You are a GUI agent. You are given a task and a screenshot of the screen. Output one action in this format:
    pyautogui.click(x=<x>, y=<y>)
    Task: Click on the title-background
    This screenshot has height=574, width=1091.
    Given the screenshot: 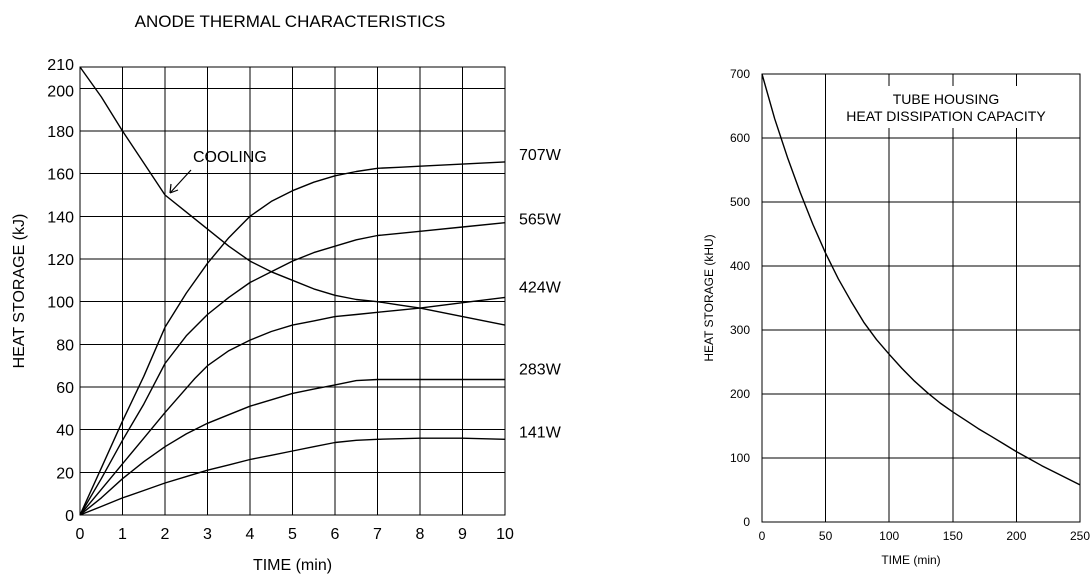 What is the action you would take?
    pyautogui.click(x=948, y=107)
    